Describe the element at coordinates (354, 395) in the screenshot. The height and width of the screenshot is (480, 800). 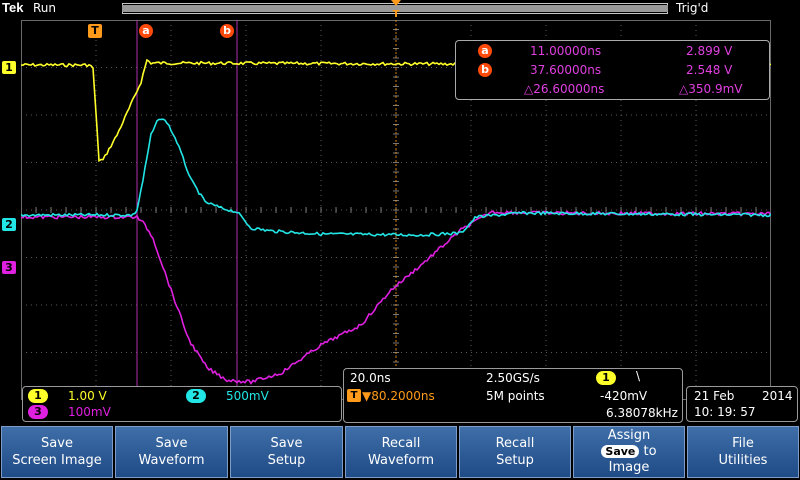
I see `trigger-position-icon: T` at that location.